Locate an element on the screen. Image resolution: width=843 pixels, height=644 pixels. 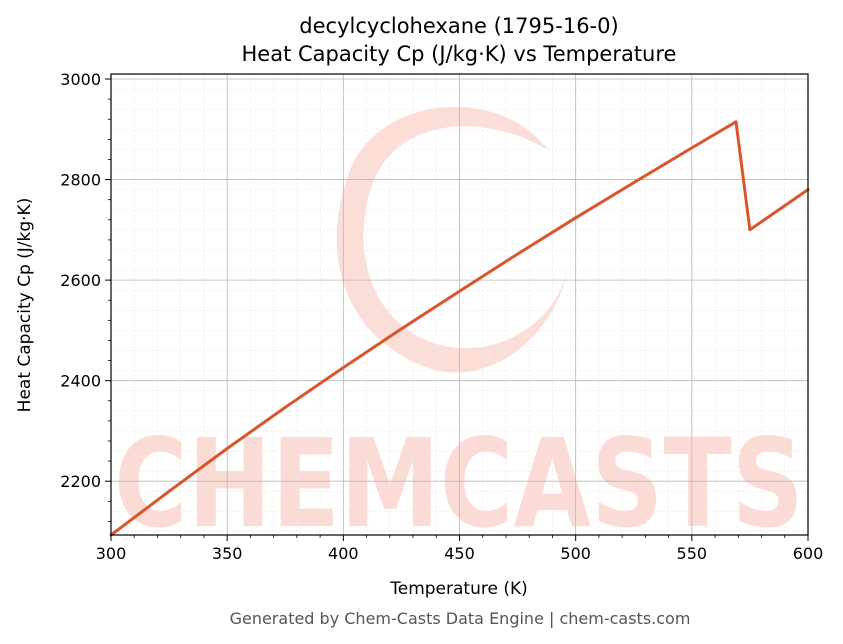
y-tick-label: 2800 is located at coordinates (80, 180).